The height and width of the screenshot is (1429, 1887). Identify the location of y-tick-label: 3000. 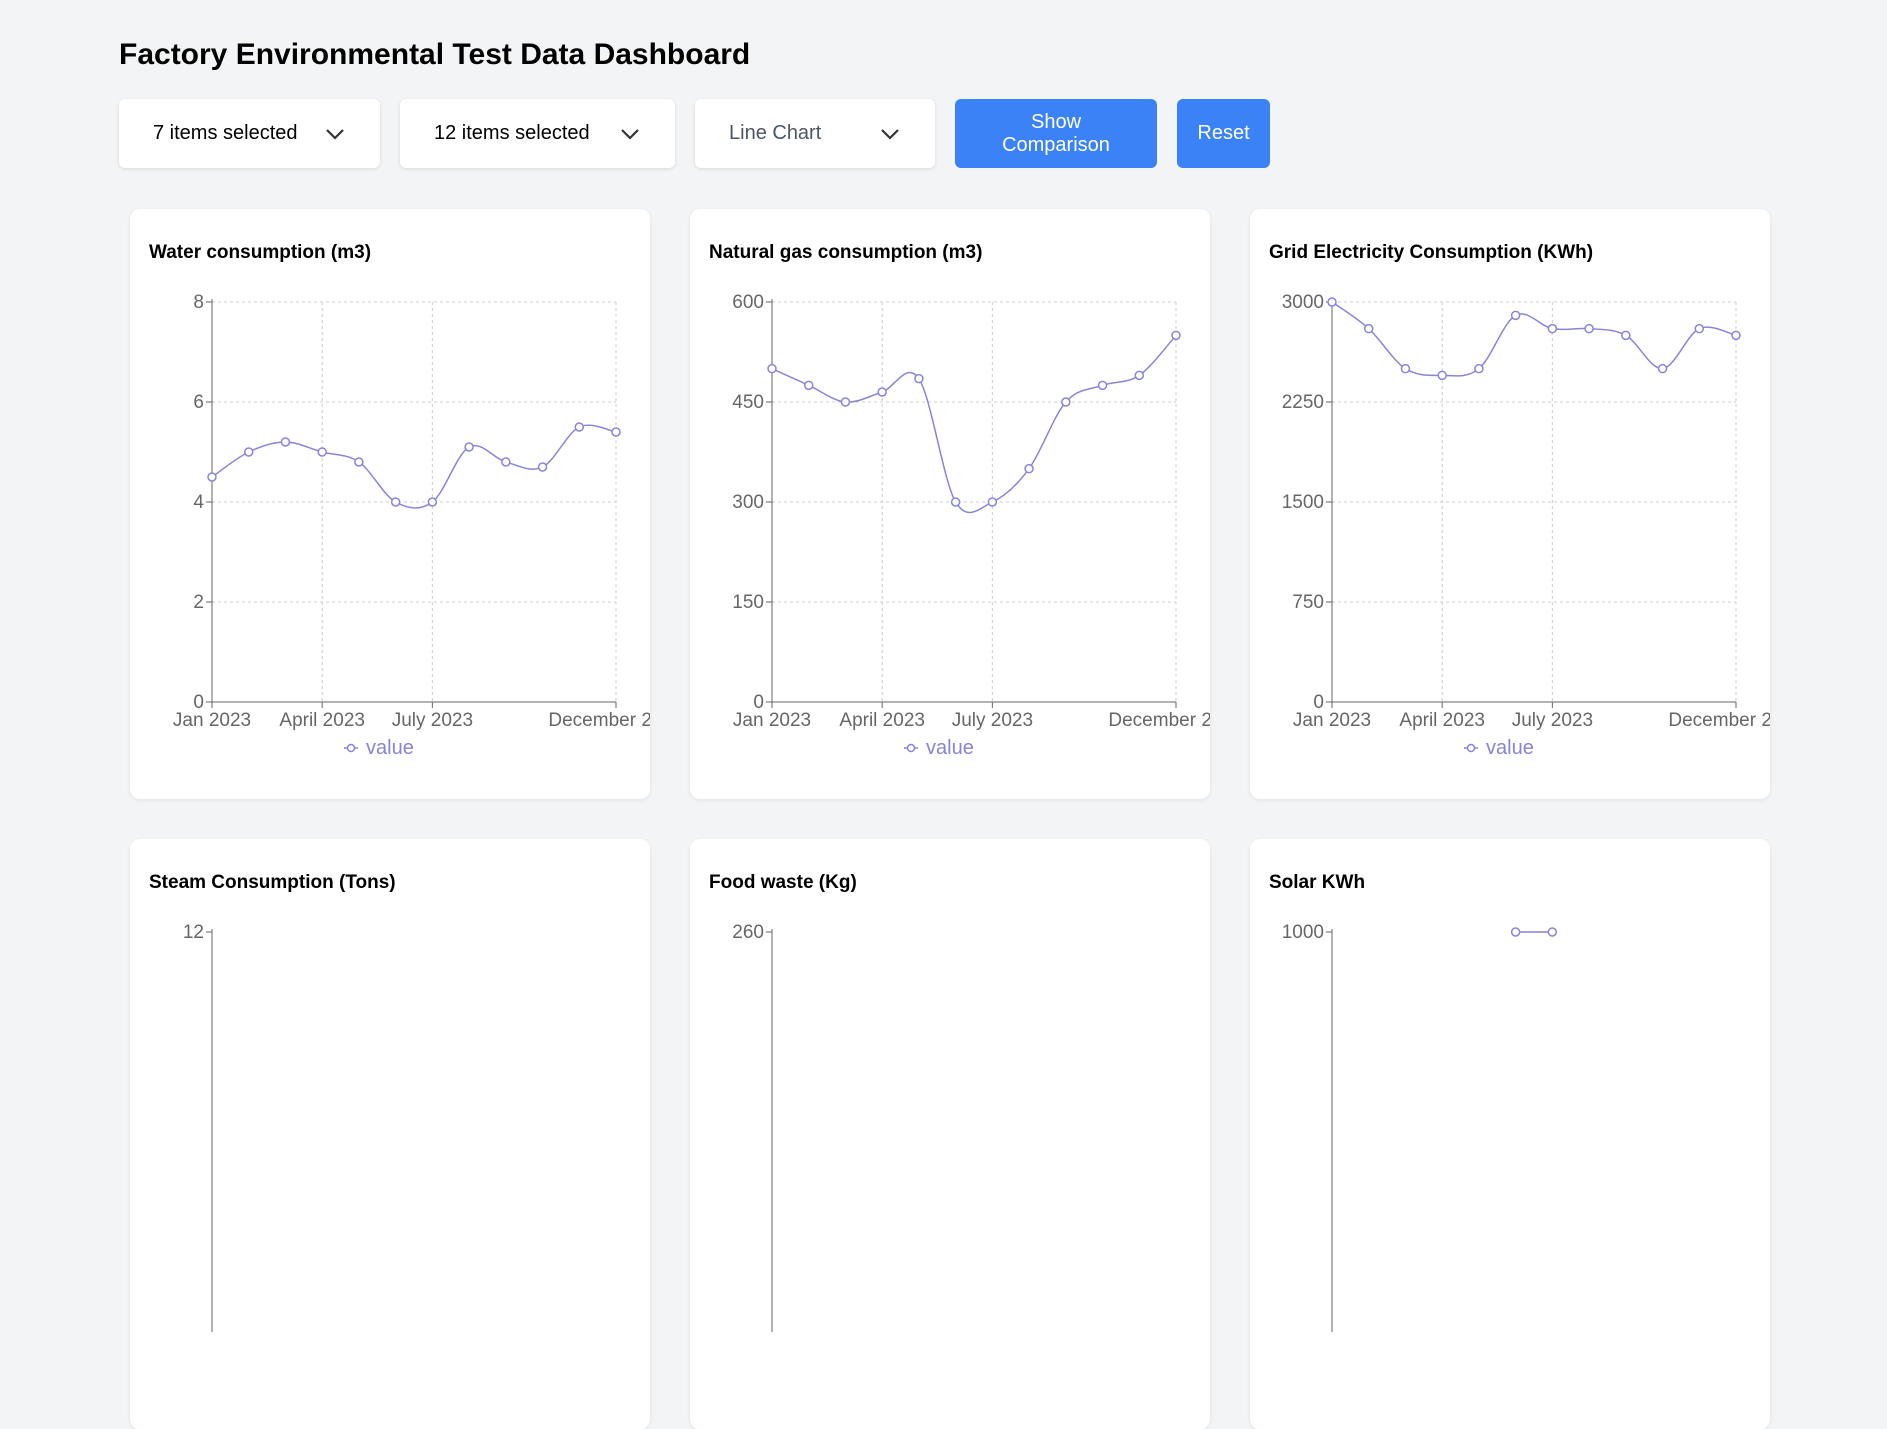
(1303, 302).